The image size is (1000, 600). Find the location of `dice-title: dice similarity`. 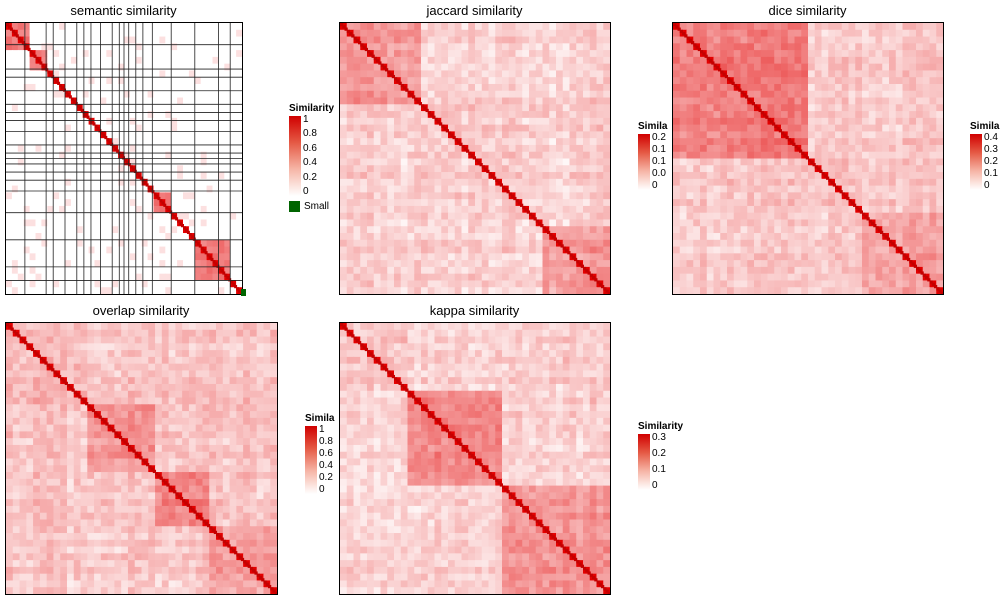

dice-title: dice similarity is located at coordinates (807, 10).